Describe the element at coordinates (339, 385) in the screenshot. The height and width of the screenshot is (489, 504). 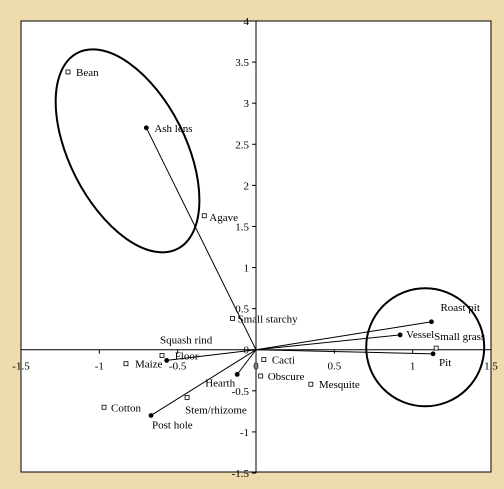
I see `taxon-label: Mesquite` at that location.